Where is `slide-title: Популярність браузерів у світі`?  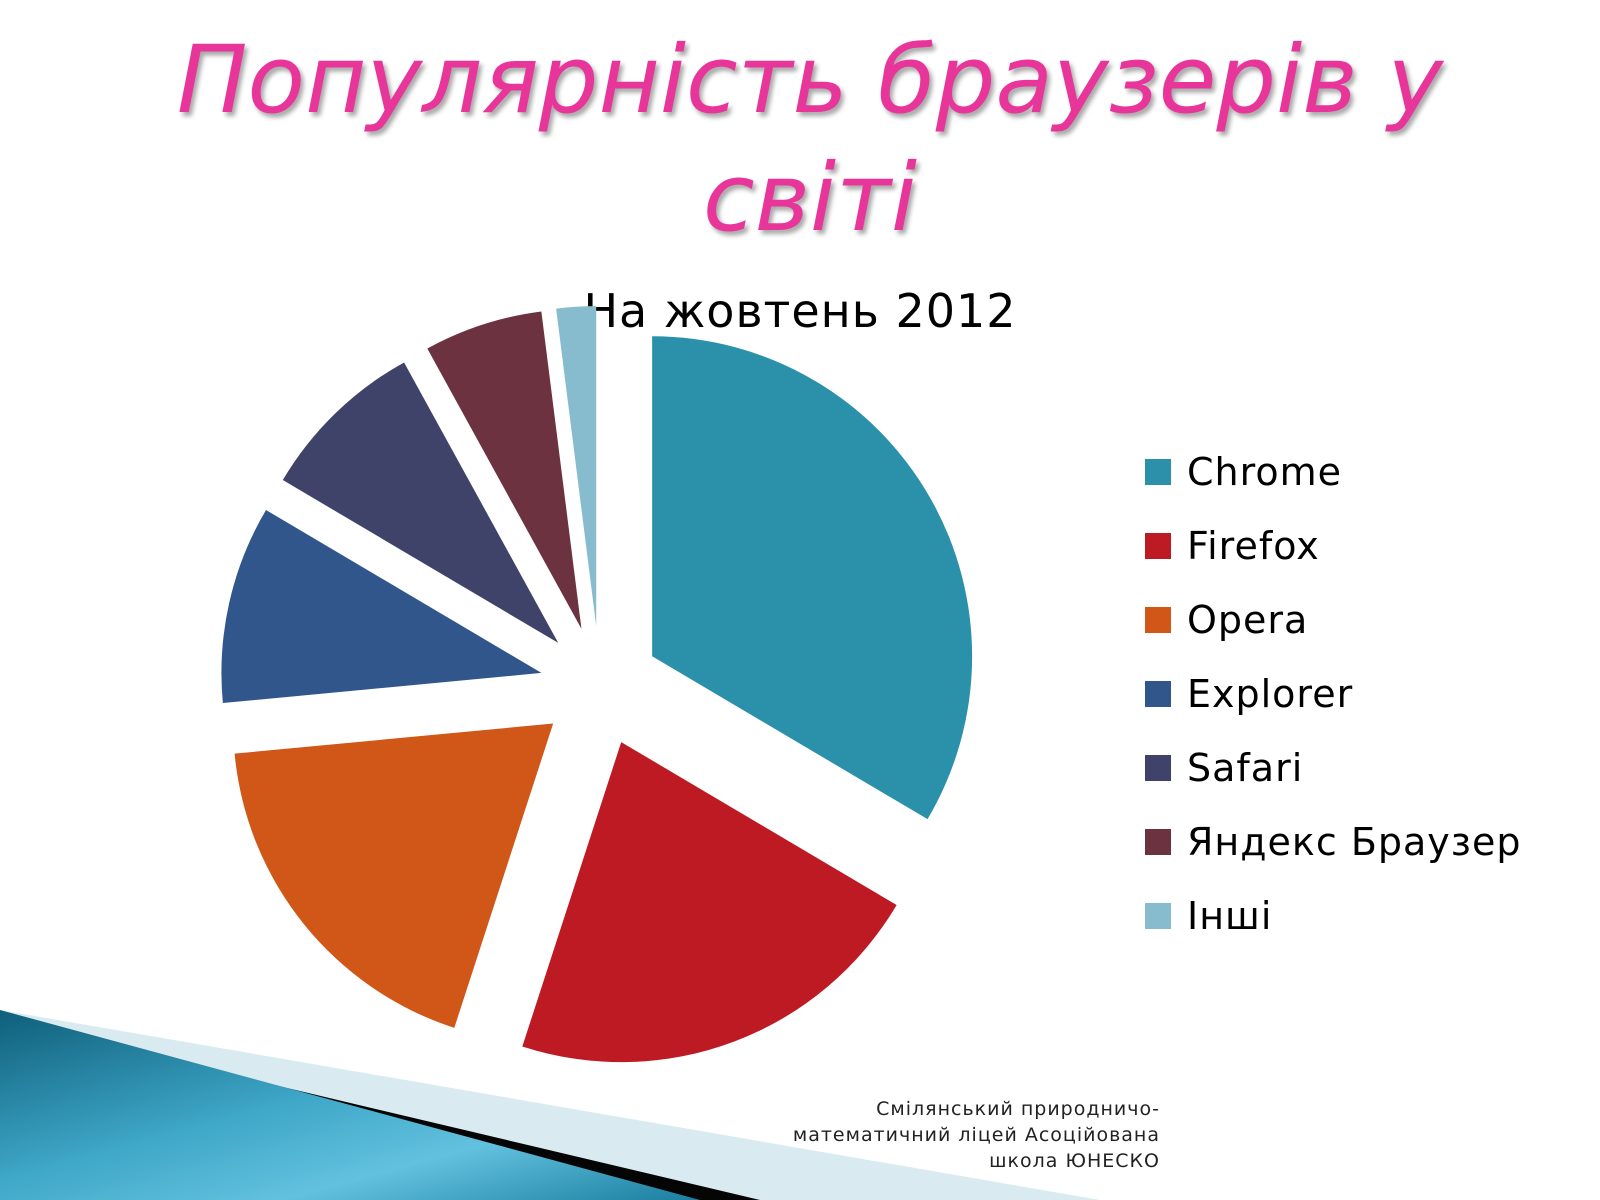
slide-title: Популярність браузерів у світі is located at coordinates (810, 139).